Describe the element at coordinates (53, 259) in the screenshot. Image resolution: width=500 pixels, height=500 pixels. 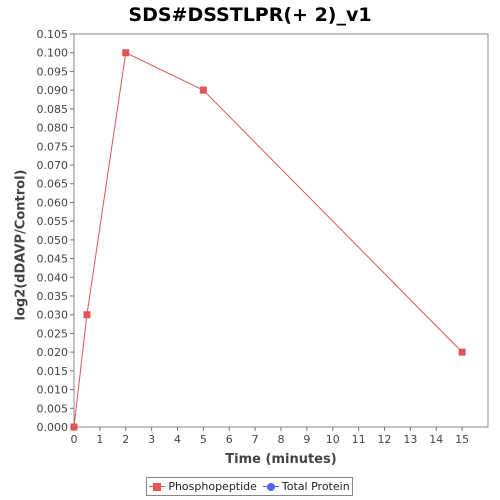
I see `y-tick-label: 0.045` at that location.